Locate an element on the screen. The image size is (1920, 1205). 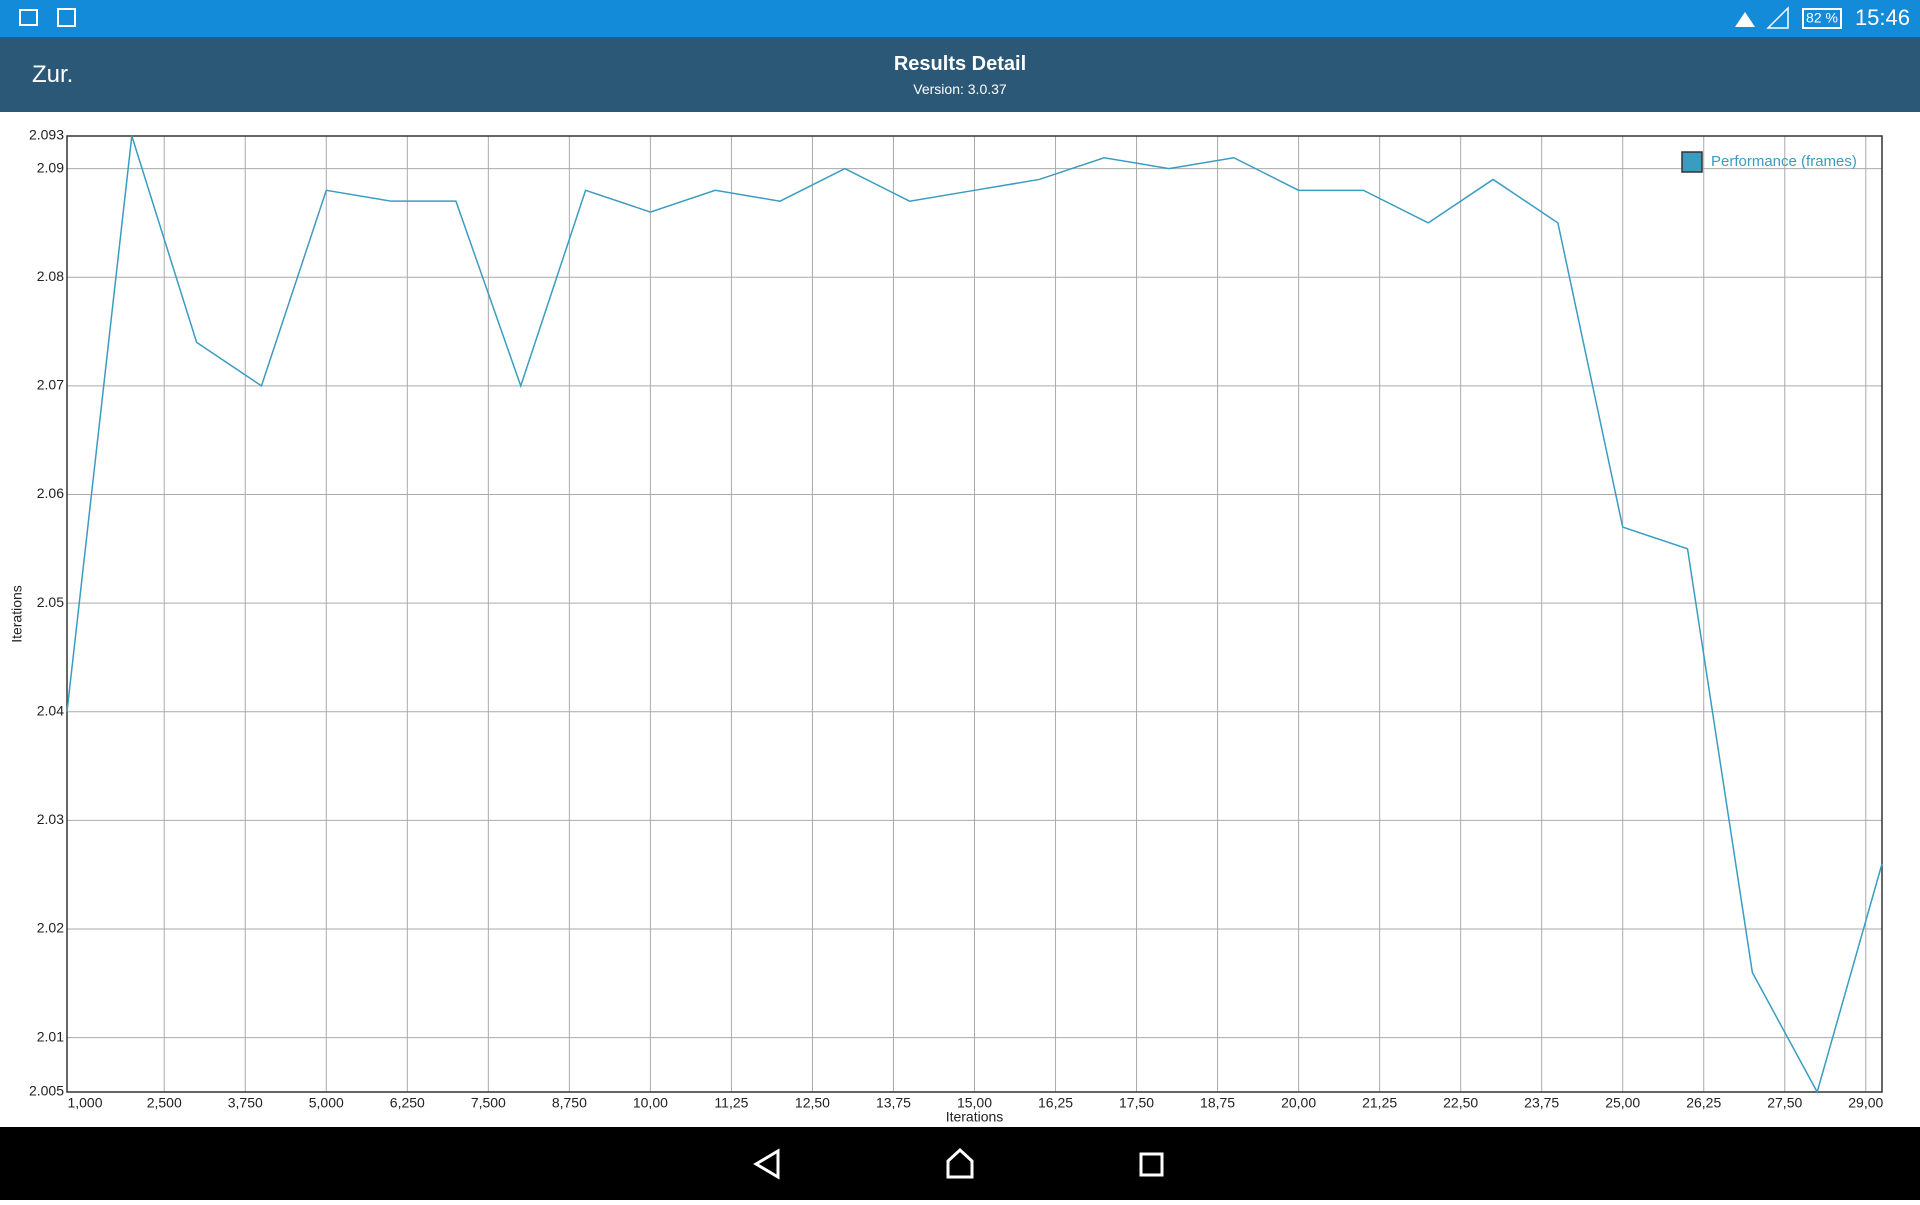
y-tick-label: 2.005 is located at coordinates (46, 1091).